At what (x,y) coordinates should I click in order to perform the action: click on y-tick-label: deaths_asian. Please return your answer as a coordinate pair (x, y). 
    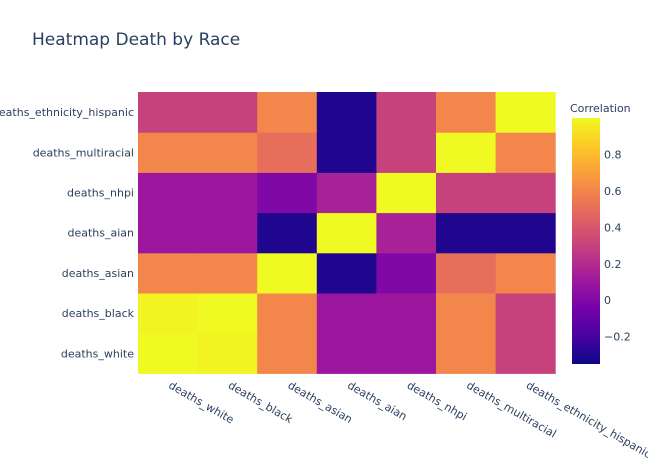
    Looking at the image, I should click on (98, 273).